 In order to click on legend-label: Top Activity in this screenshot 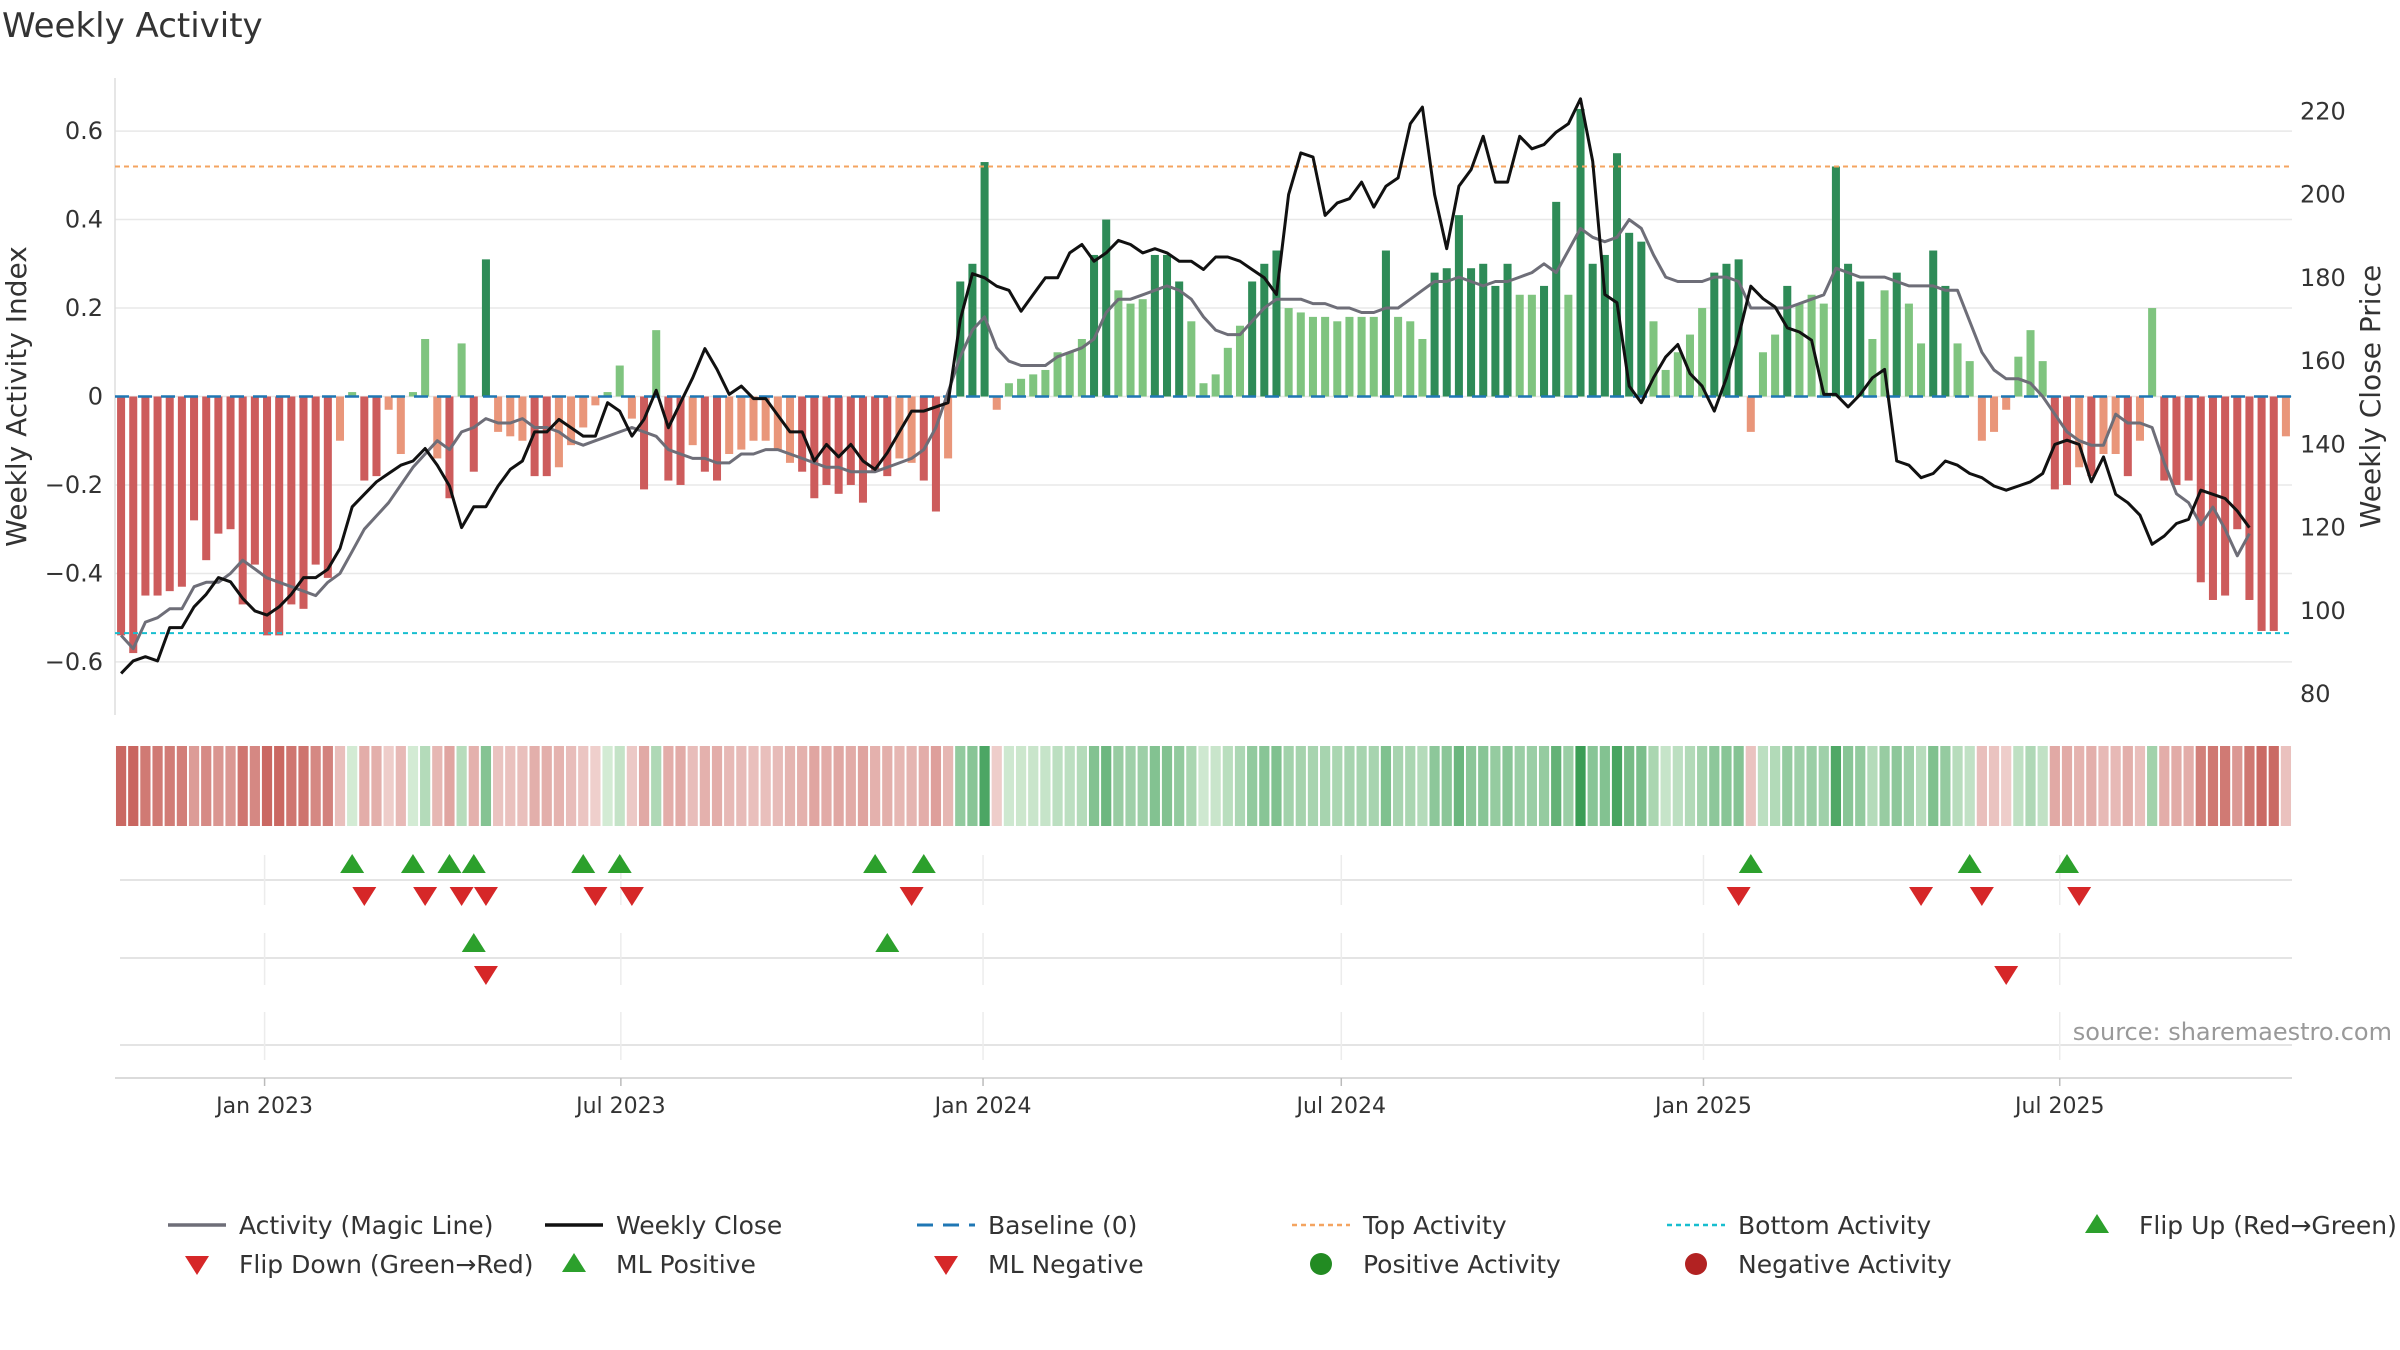, I will do `click(1434, 1225)`.